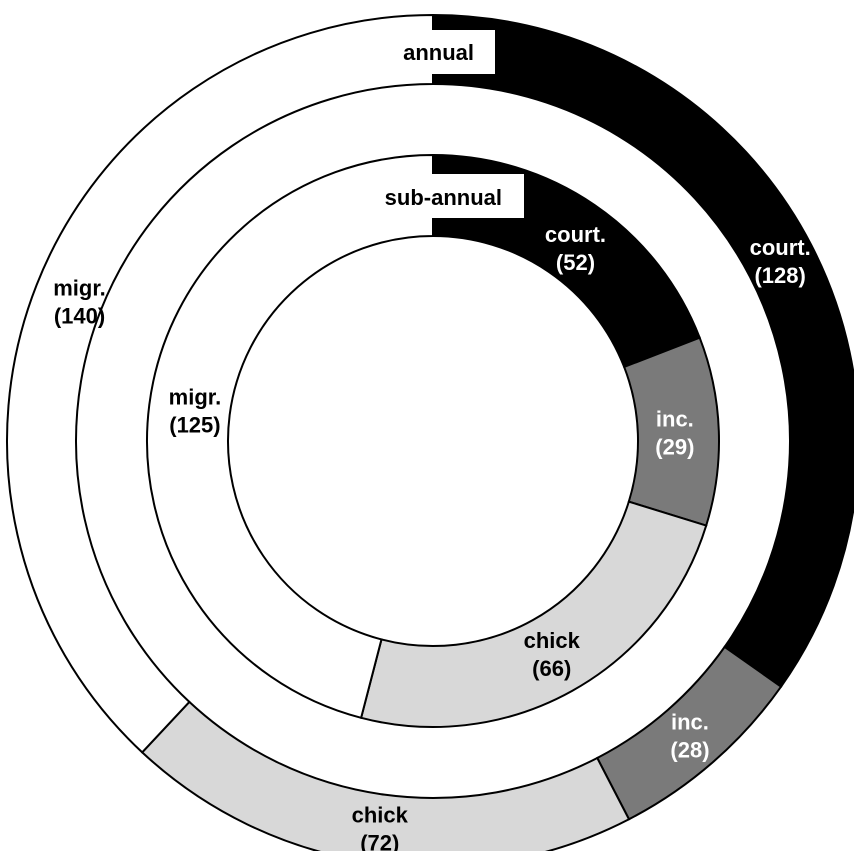 Image resolution: width=854 pixels, height=851 pixels. Describe the element at coordinates (443, 197) in the screenshot. I see `sub-annual-ring-title: sub-annual` at that location.